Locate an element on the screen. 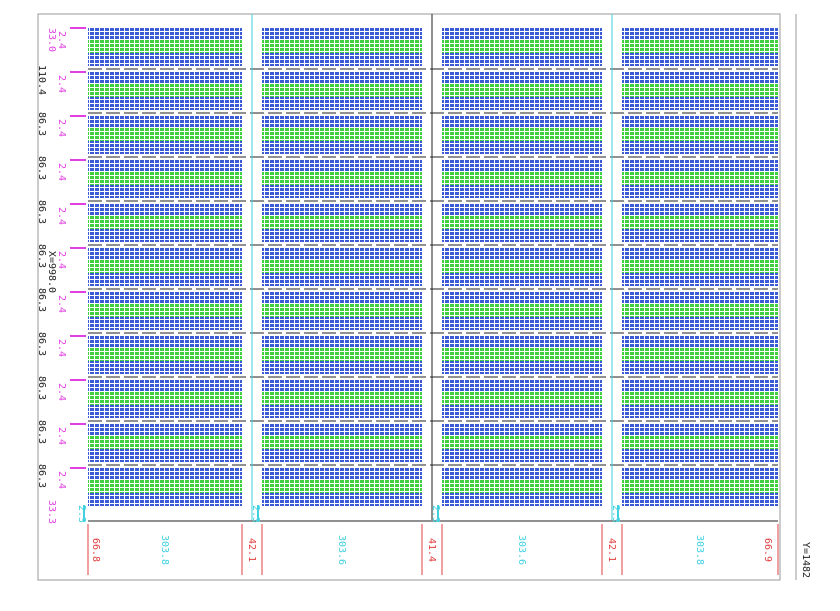 The image size is (840, 611). bottom-margin-label: 33.3 is located at coordinates (51, 512).